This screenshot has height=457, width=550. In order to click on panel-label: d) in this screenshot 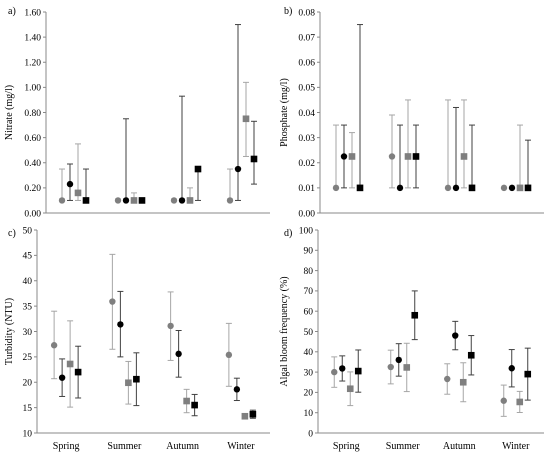, I will do `click(288, 233)`.